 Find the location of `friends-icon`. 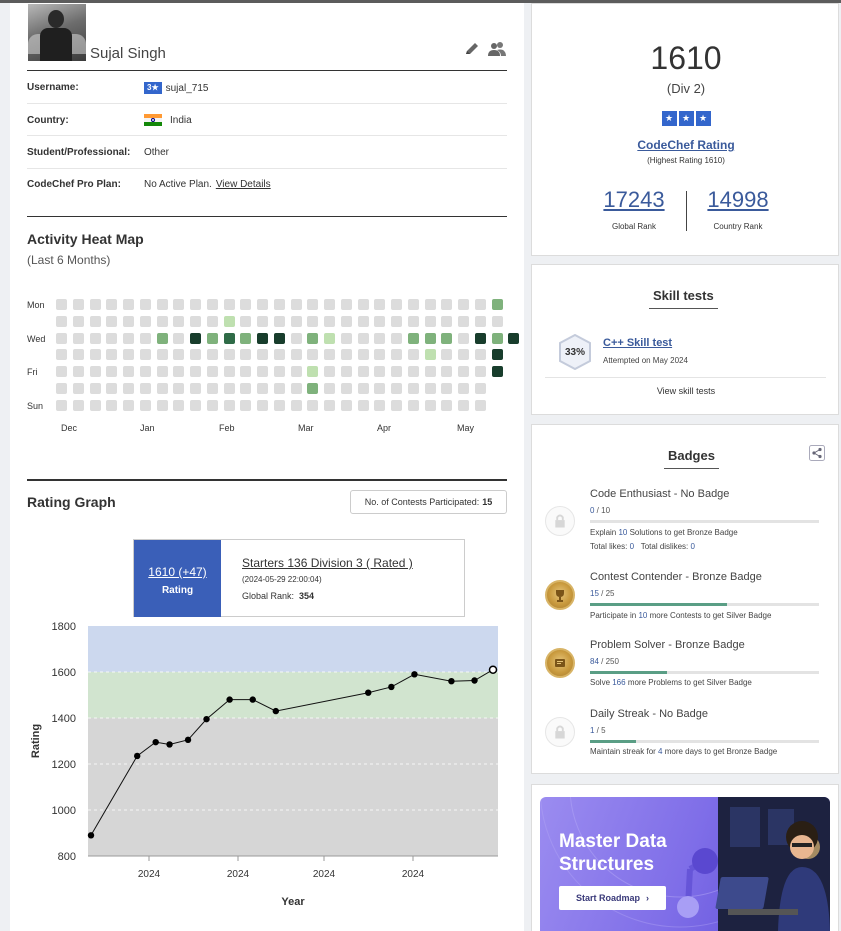

friends-icon is located at coordinates (497, 49).